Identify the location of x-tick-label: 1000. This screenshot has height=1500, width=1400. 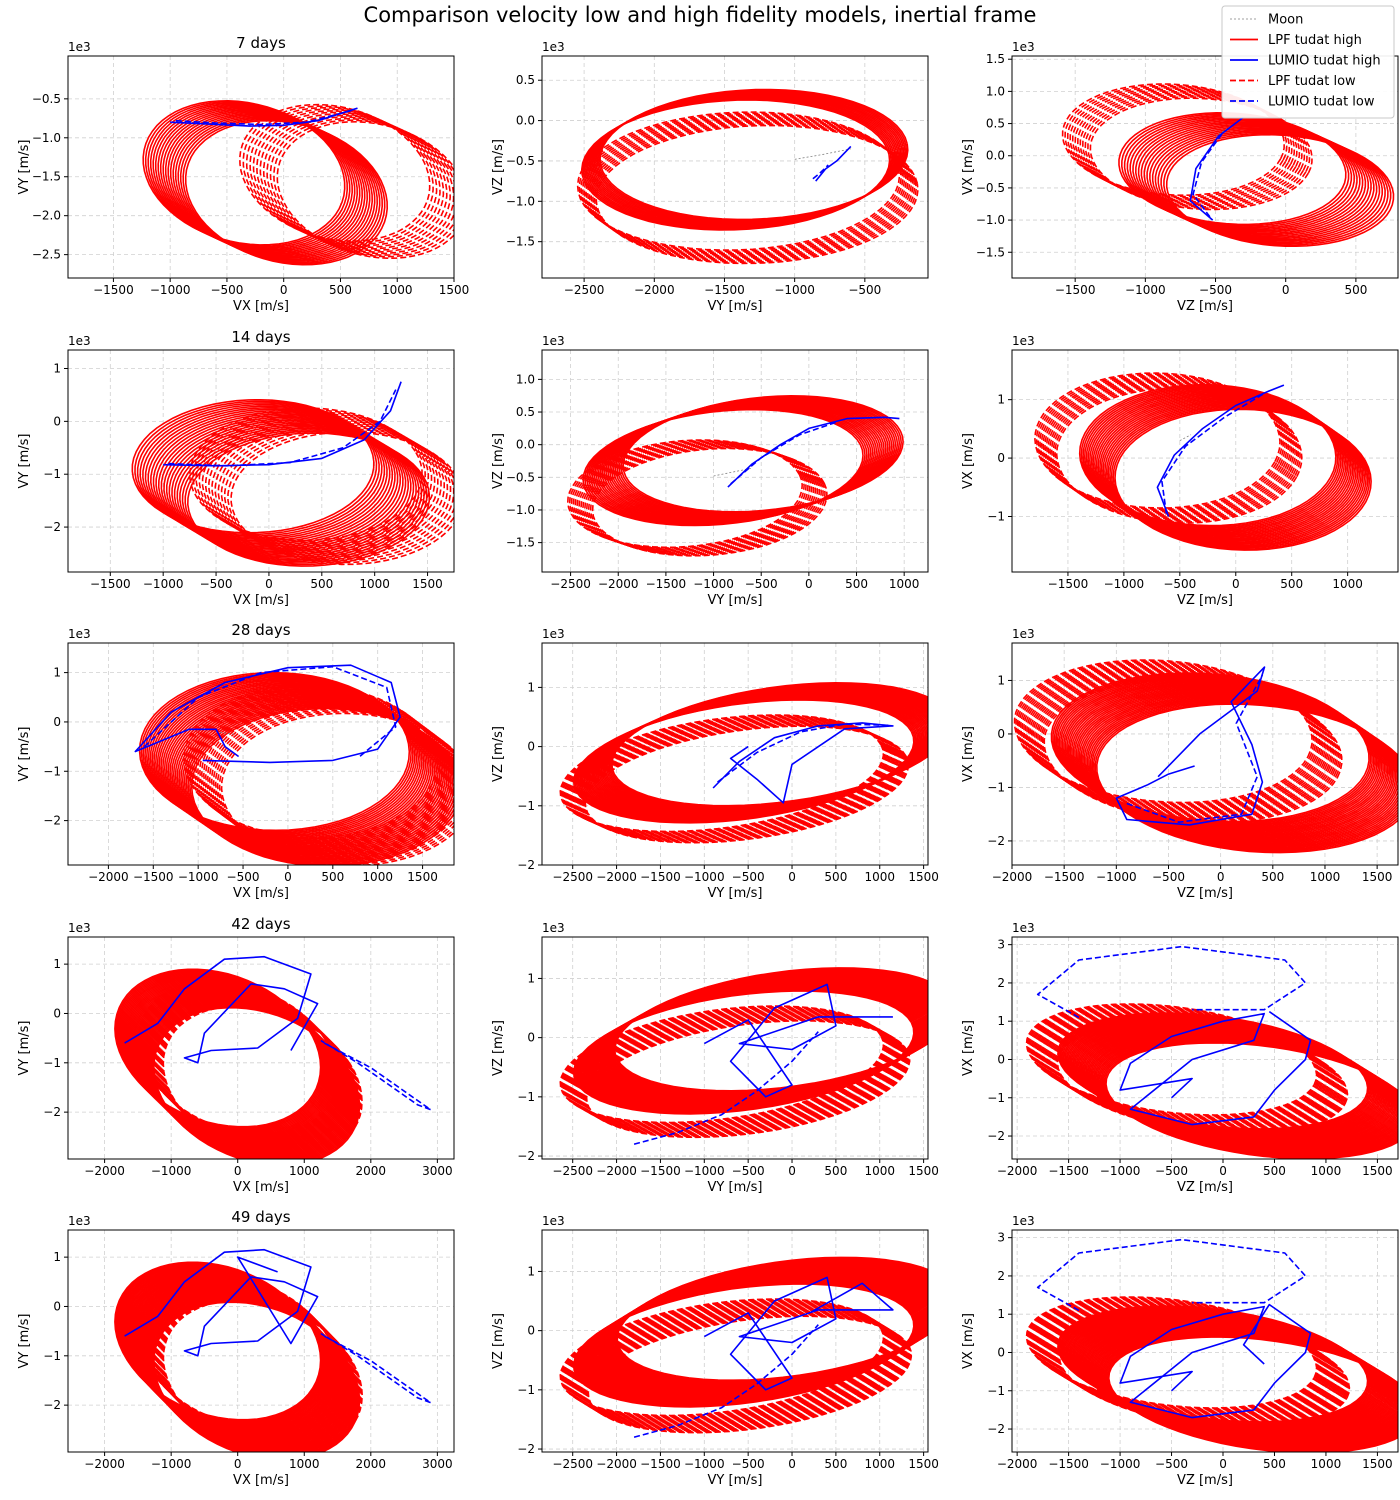
(374, 584).